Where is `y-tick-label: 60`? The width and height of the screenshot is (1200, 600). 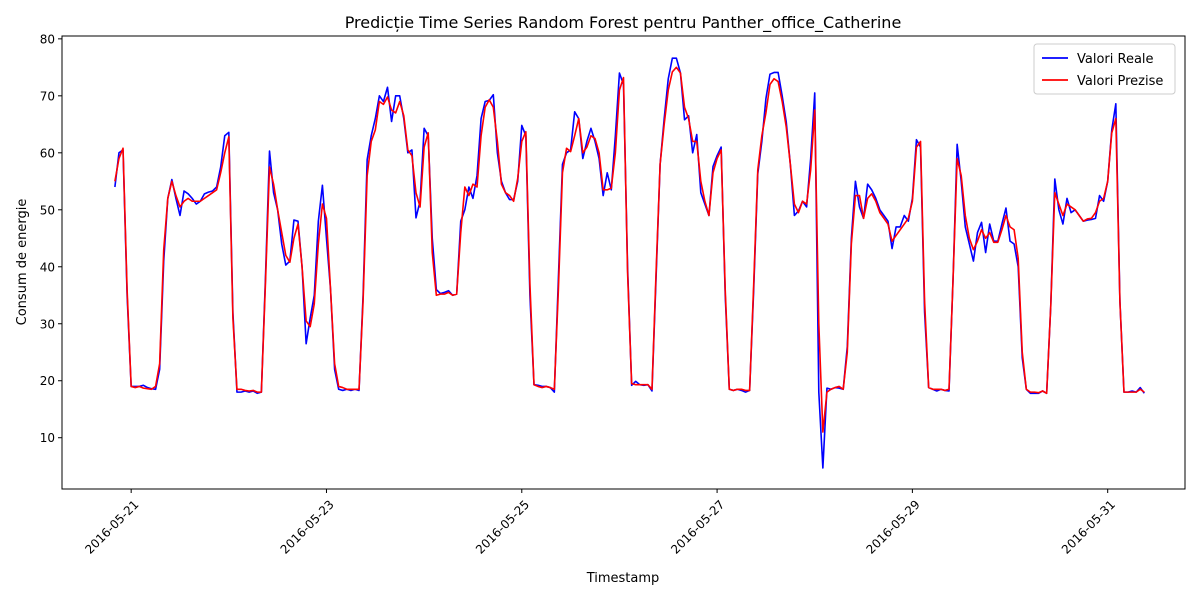
y-tick-label: 60 is located at coordinates (47, 153).